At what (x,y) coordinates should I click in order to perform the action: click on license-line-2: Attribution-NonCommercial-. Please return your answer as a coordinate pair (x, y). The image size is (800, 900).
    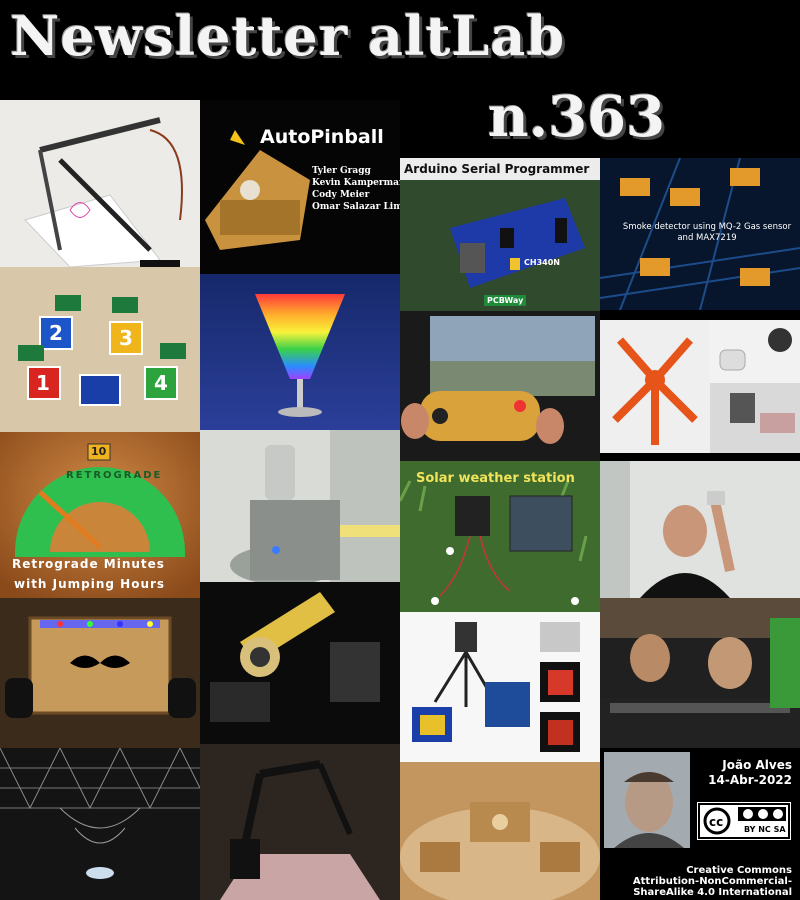
    Looking at the image, I should click on (712, 881).